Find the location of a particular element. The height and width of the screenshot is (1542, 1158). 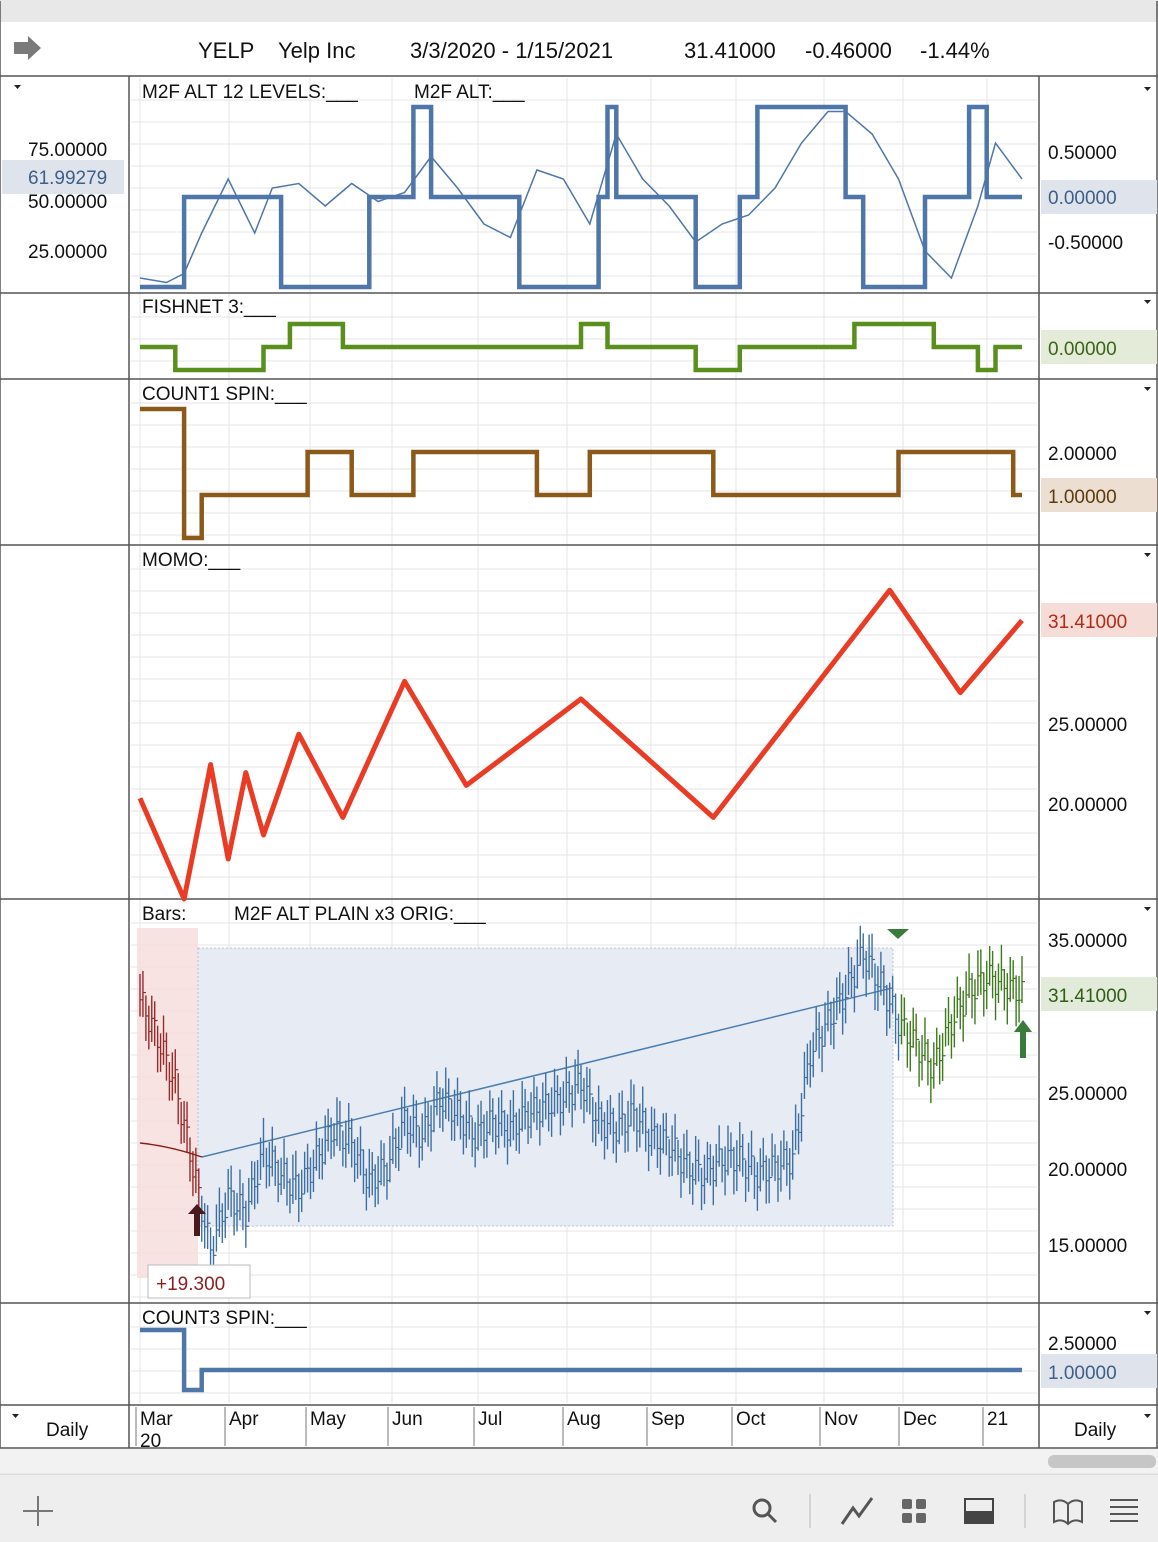

header-date-range: 3/3/2020 - 1/15/2021 is located at coordinates (511, 50).